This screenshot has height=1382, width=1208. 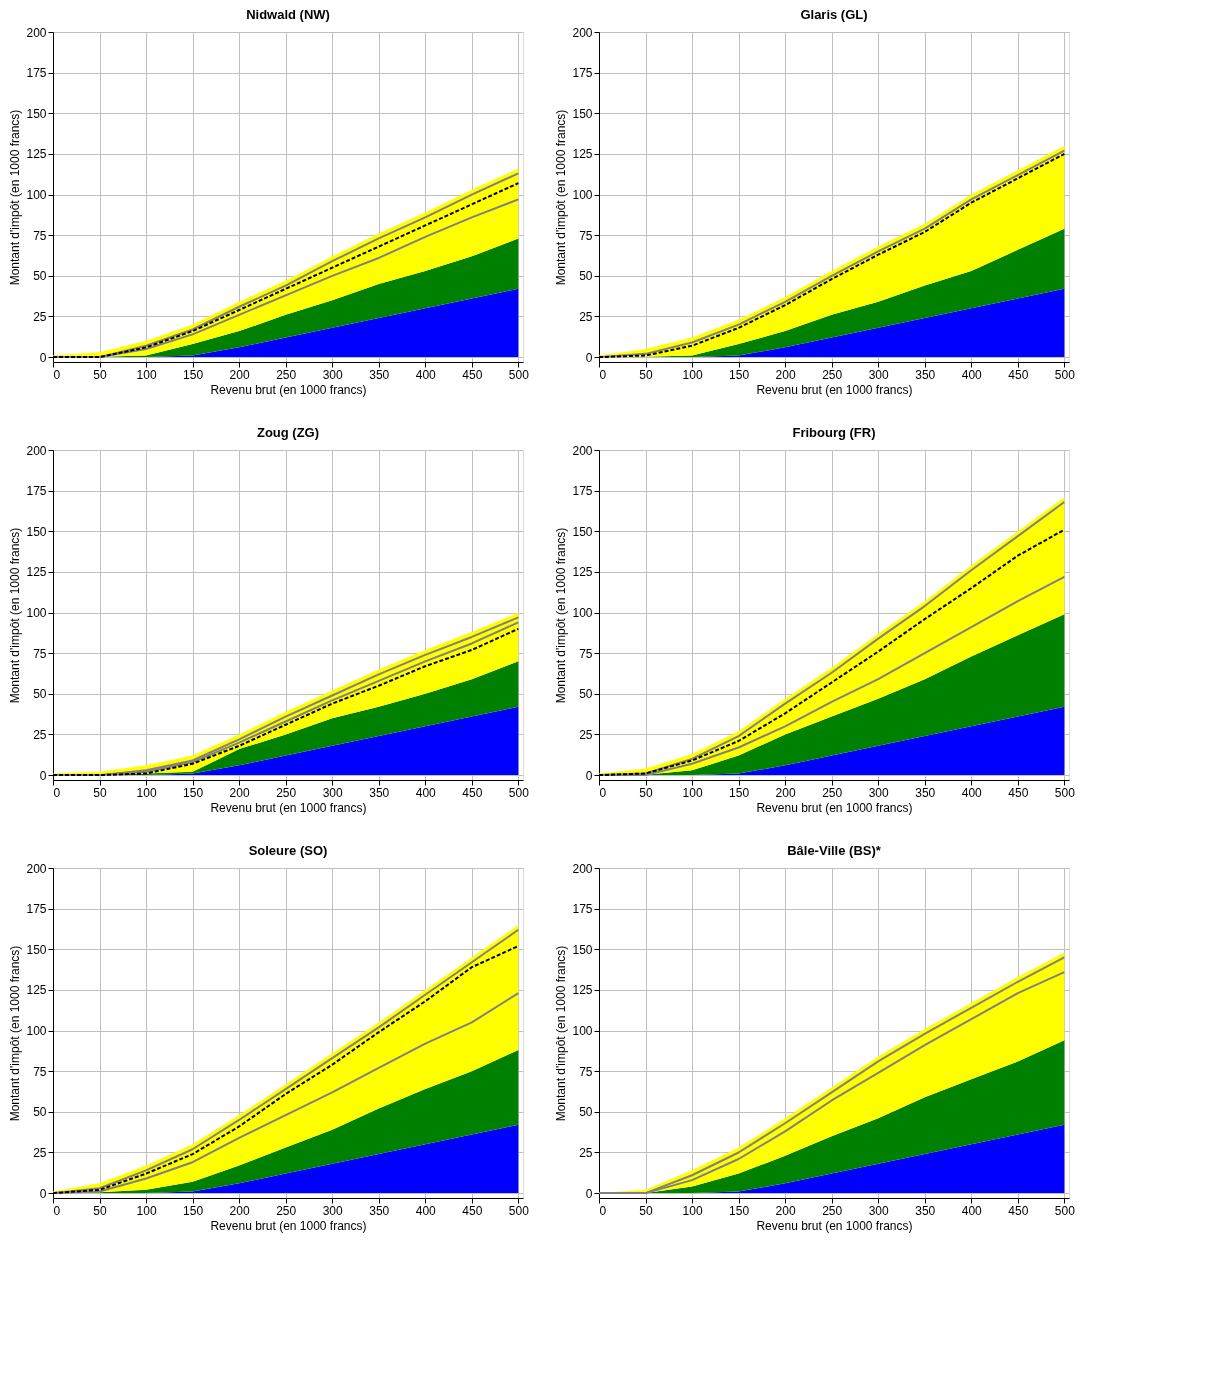 What do you see at coordinates (288, 432) in the screenshot?
I see `chart-title: Zoug (ZG)` at bounding box center [288, 432].